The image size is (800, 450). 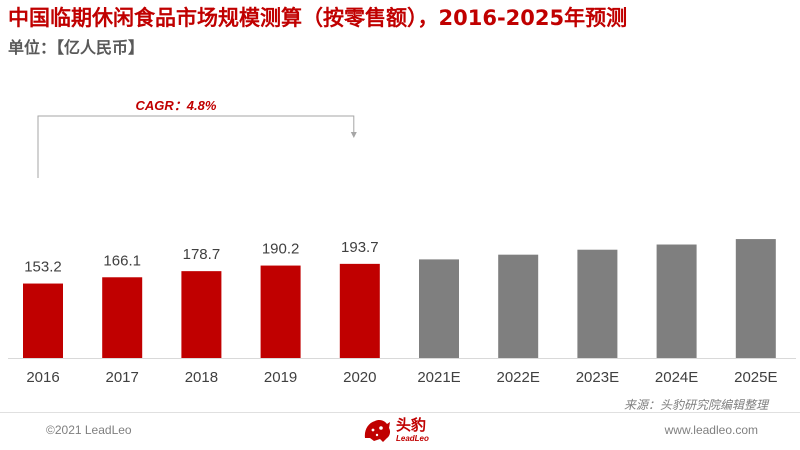 I want to click on bar-2023E, so click(x=597, y=303).